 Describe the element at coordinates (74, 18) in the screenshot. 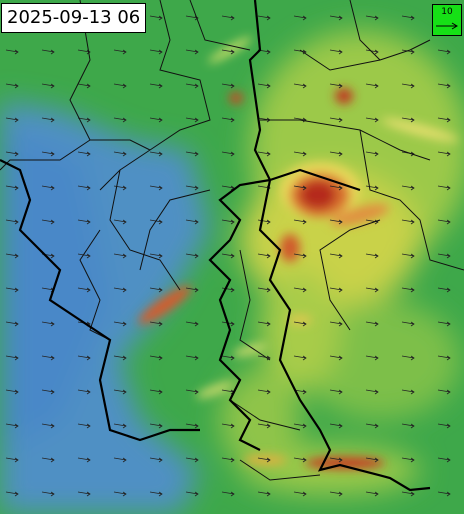

I see `timestamp: 2025-09-13 06` at that location.